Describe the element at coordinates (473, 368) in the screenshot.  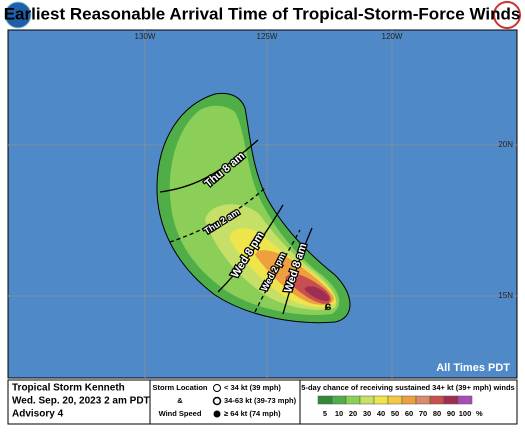
I see `time-note: All Times PDT` at that location.